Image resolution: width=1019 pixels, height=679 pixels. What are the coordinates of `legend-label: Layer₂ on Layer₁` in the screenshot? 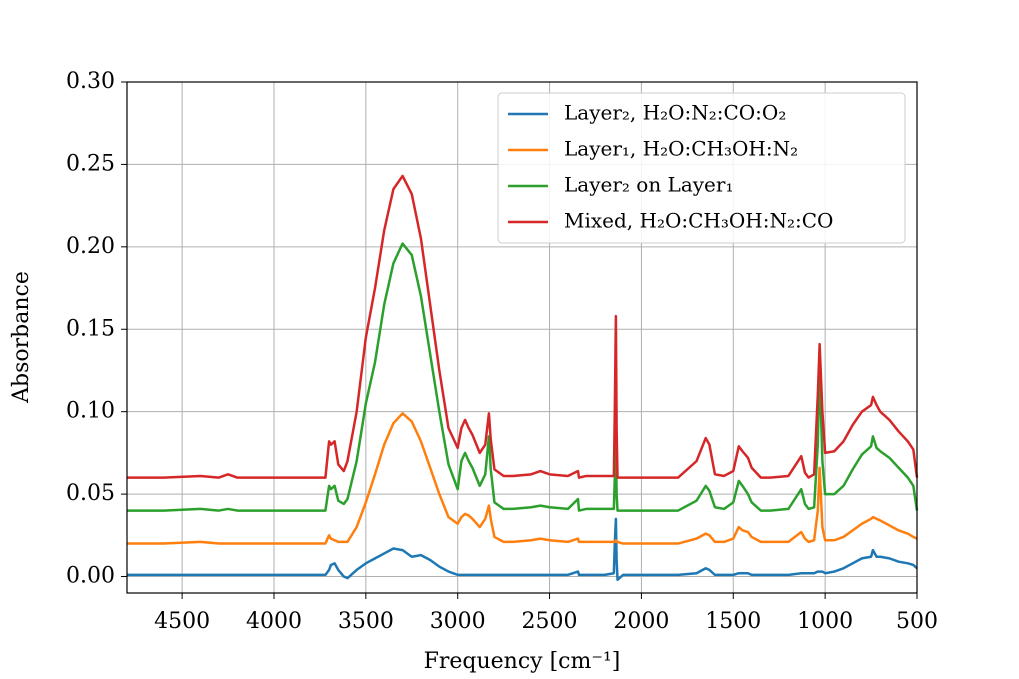 It's located at (648, 185).